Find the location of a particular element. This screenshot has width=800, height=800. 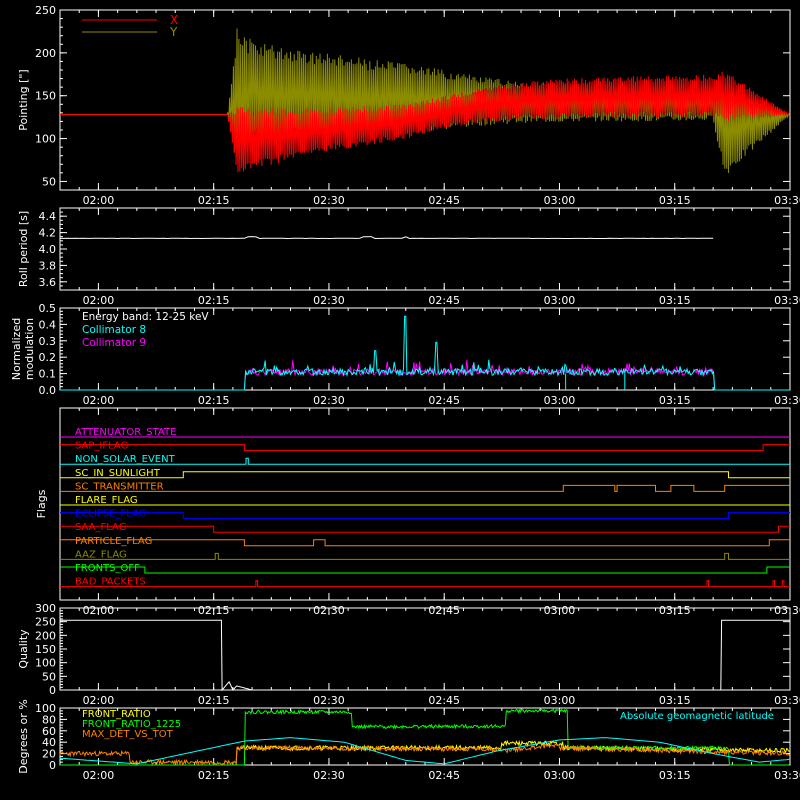

legend-label-collimator-8: Collimator 8 is located at coordinates (114, 330).